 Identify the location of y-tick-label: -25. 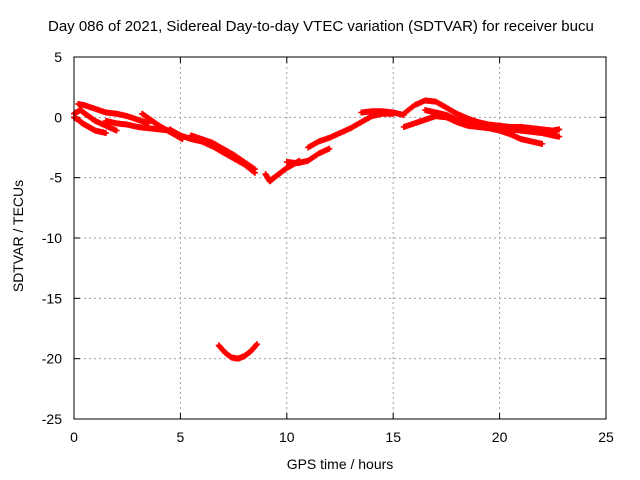
(52, 419).